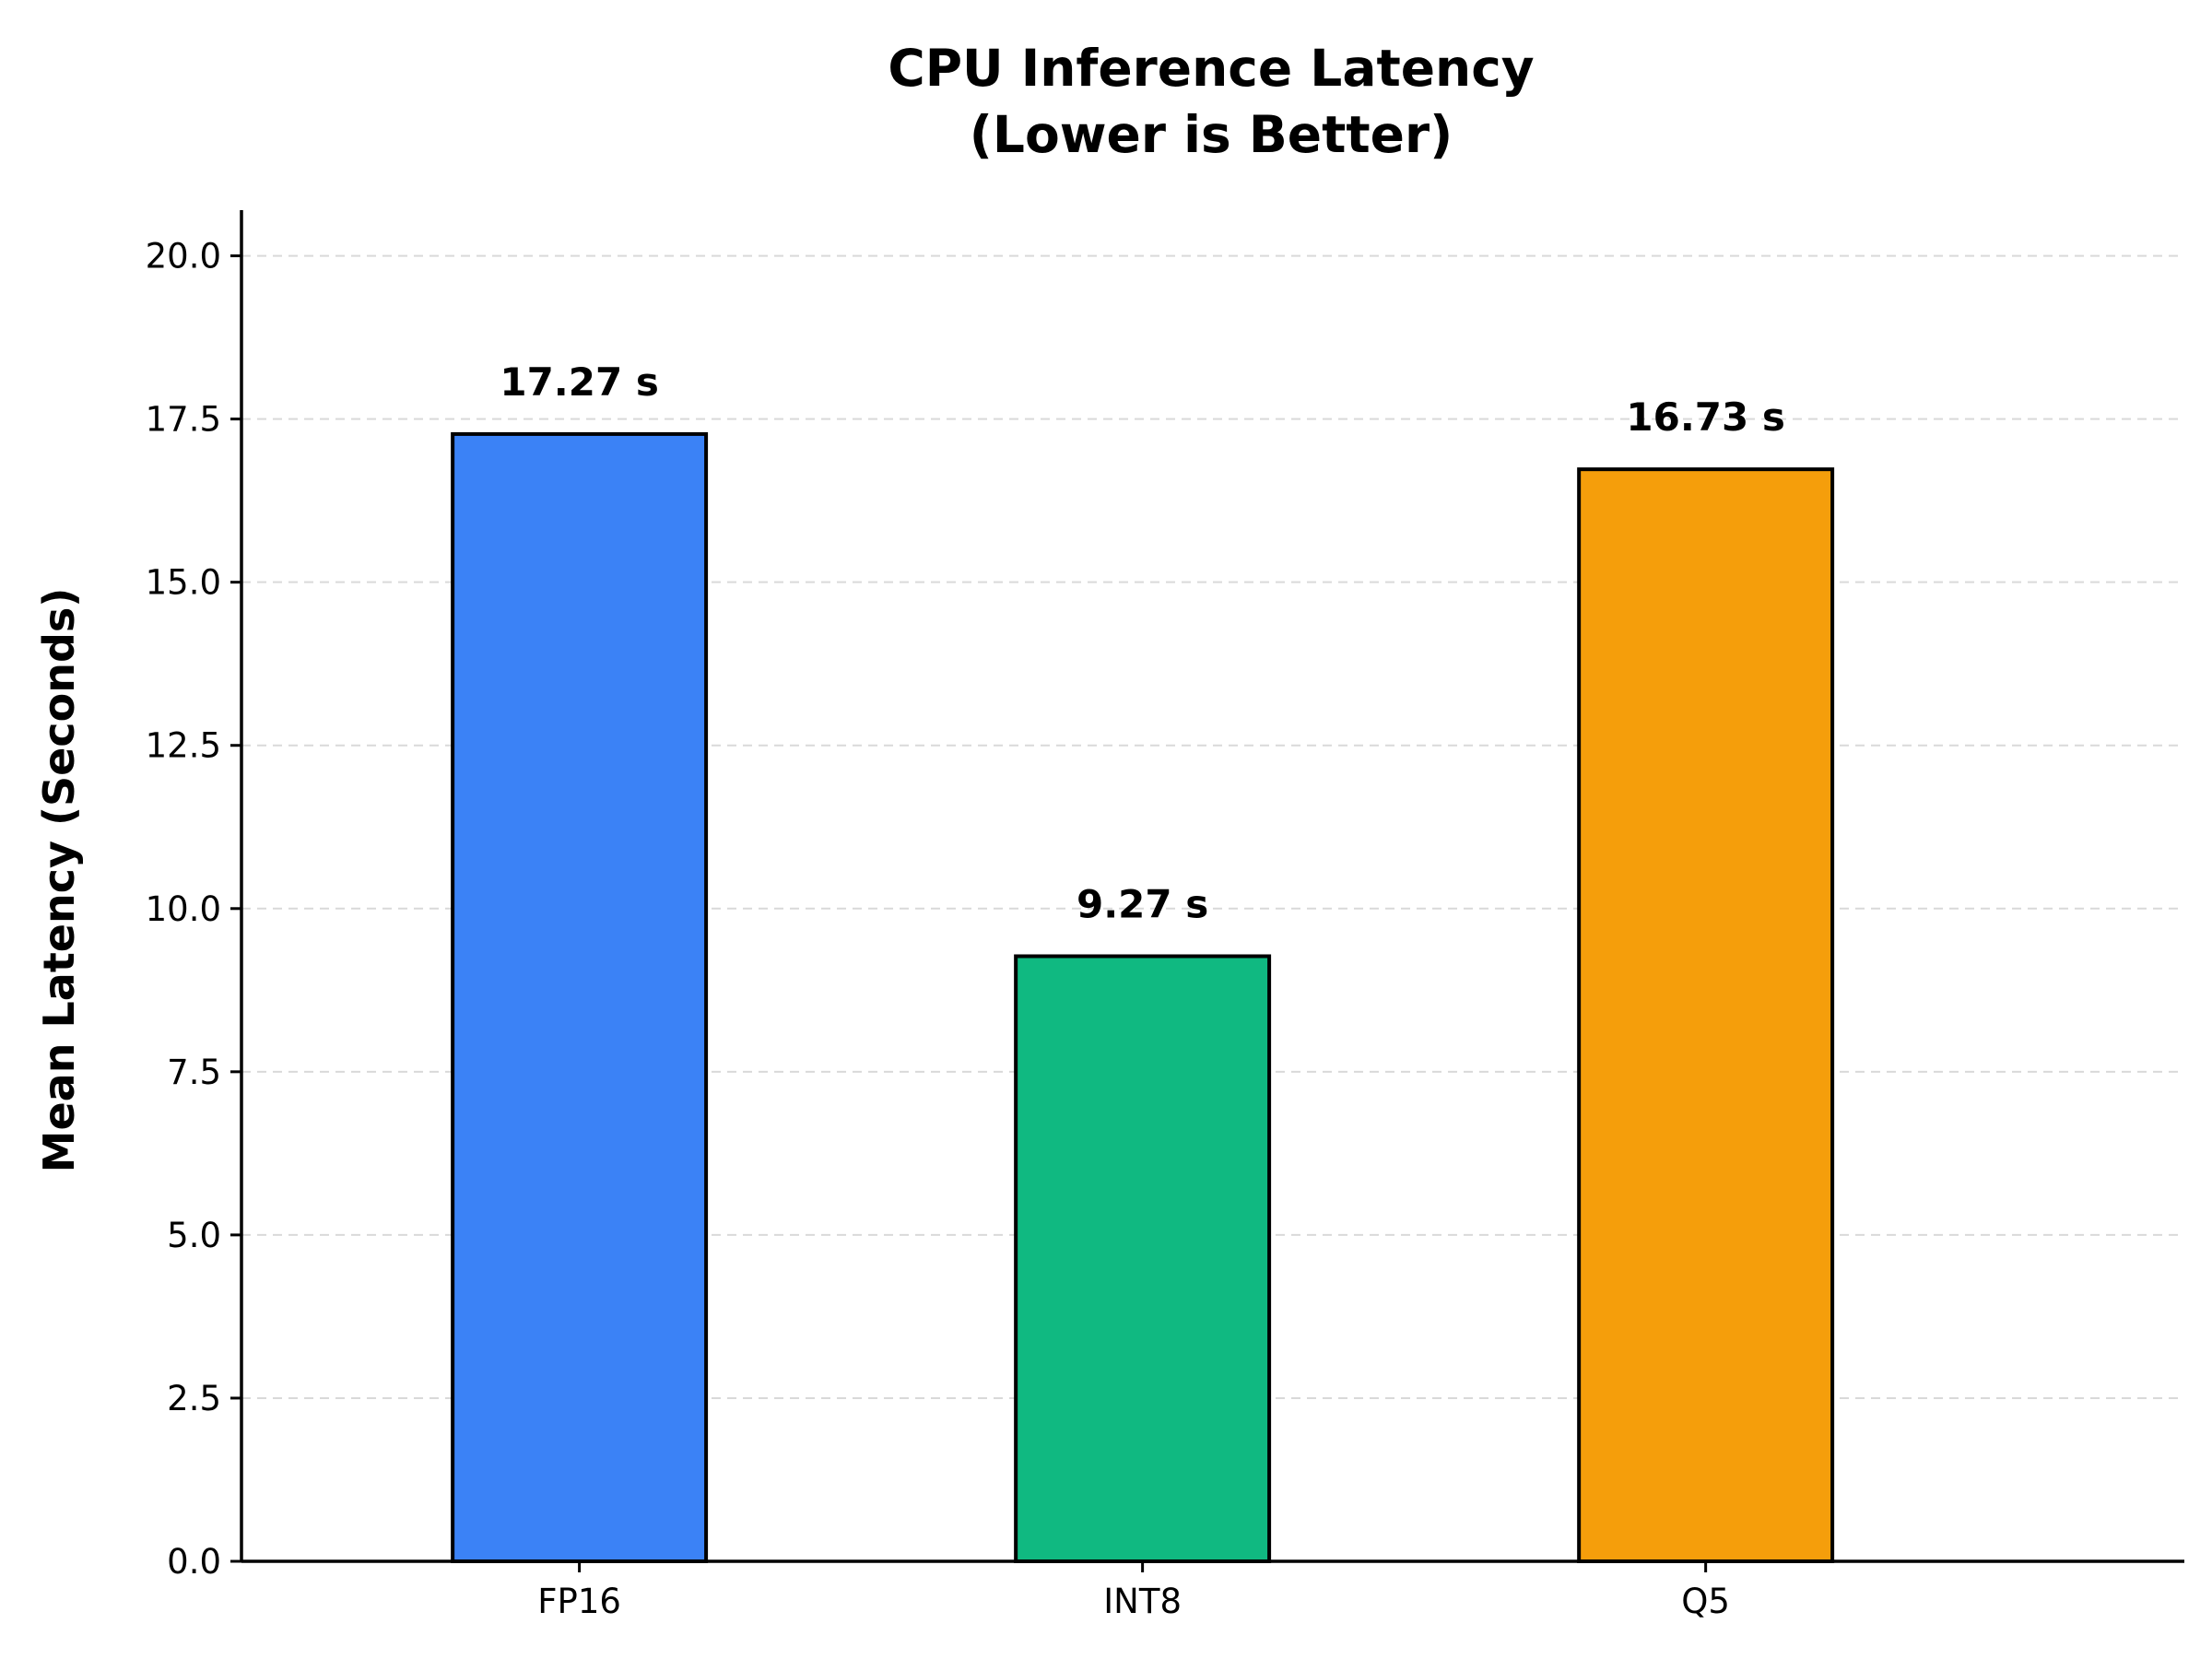  Describe the element at coordinates (1211, 68) in the screenshot. I see `chart-title-line-1: CPU Inference Latency` at that location.